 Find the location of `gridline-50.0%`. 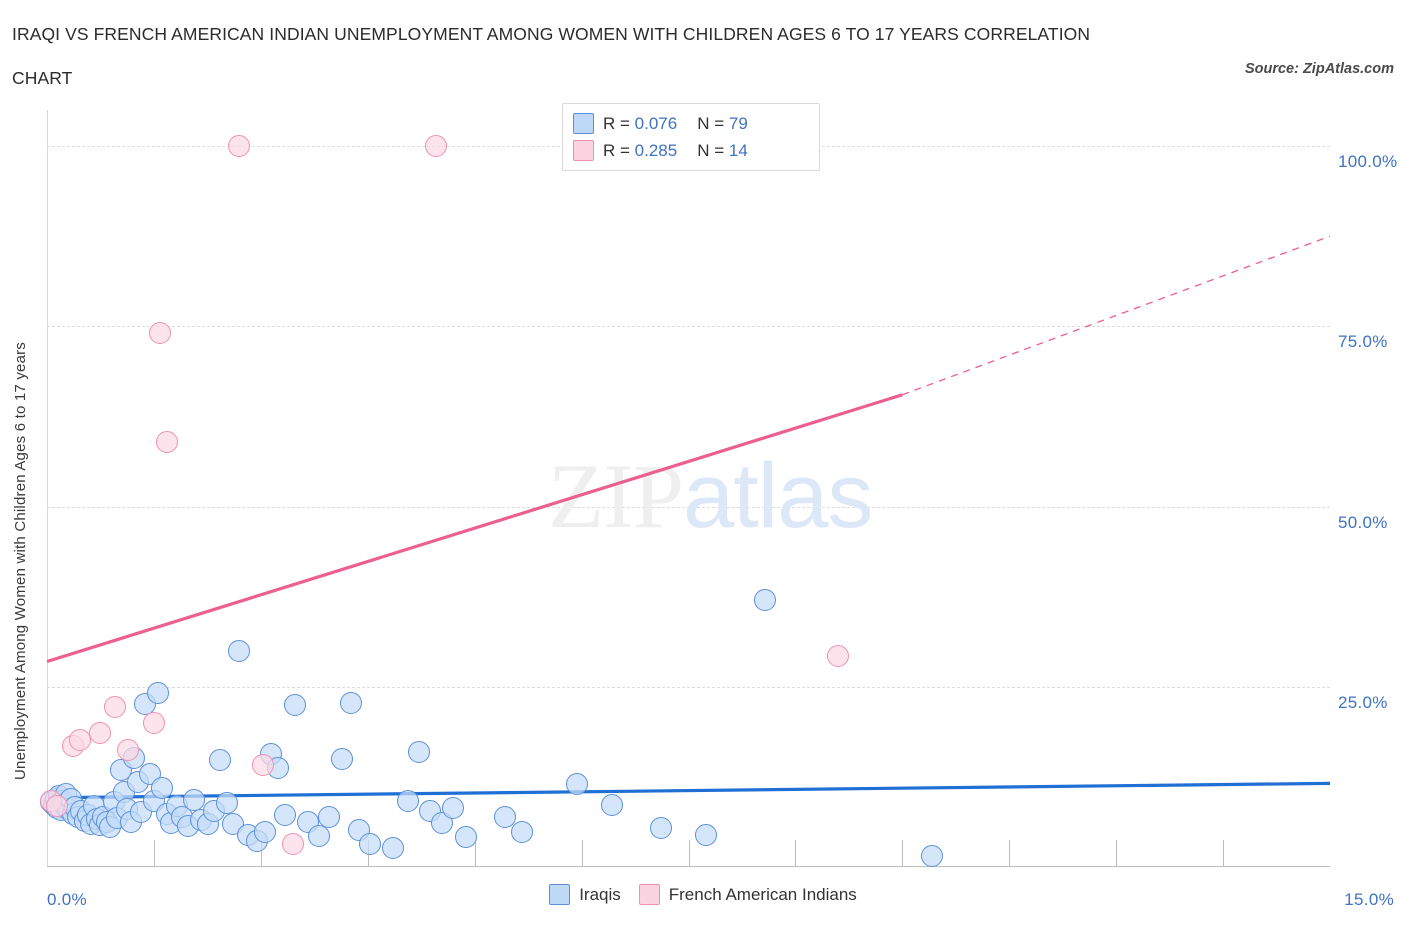

gridline-50.0% is located at coordinates (688, 507).